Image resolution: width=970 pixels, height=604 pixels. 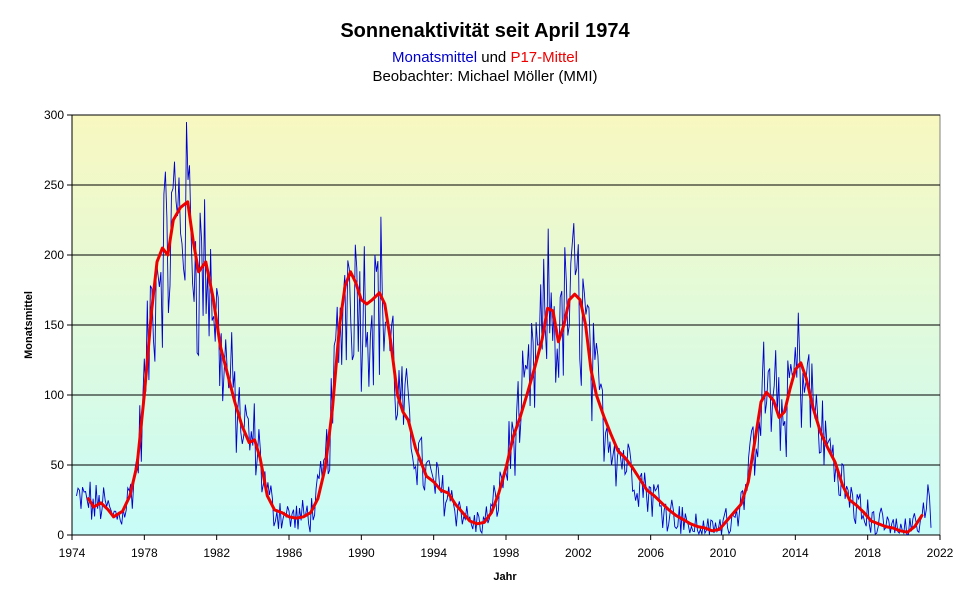 What do you see at coordinates (867, 553) in the screenshot?
I see `x-tick-label: 2018` at bounding box center [867, 553].